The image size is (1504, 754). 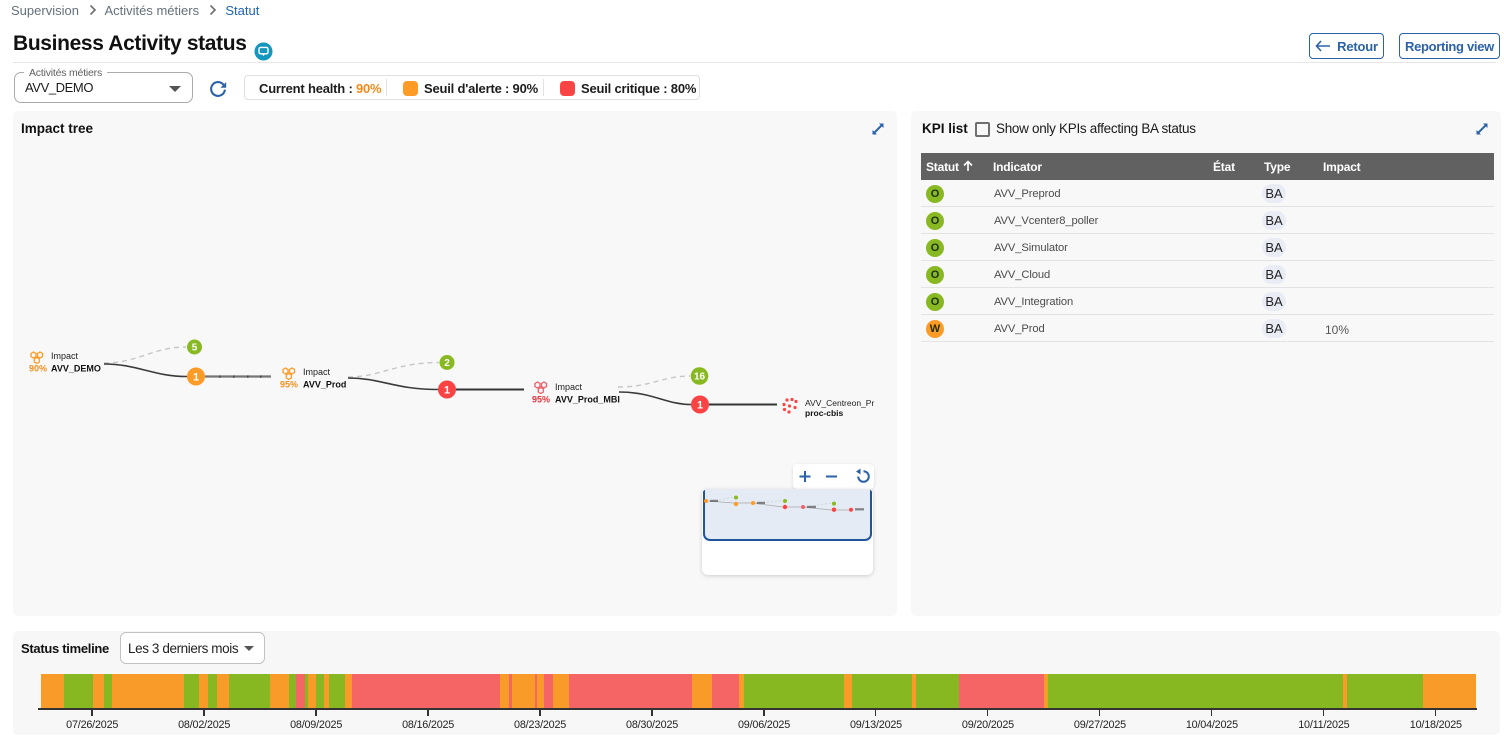 I want to click on svg-text: 5, so click(x=195, y=348).